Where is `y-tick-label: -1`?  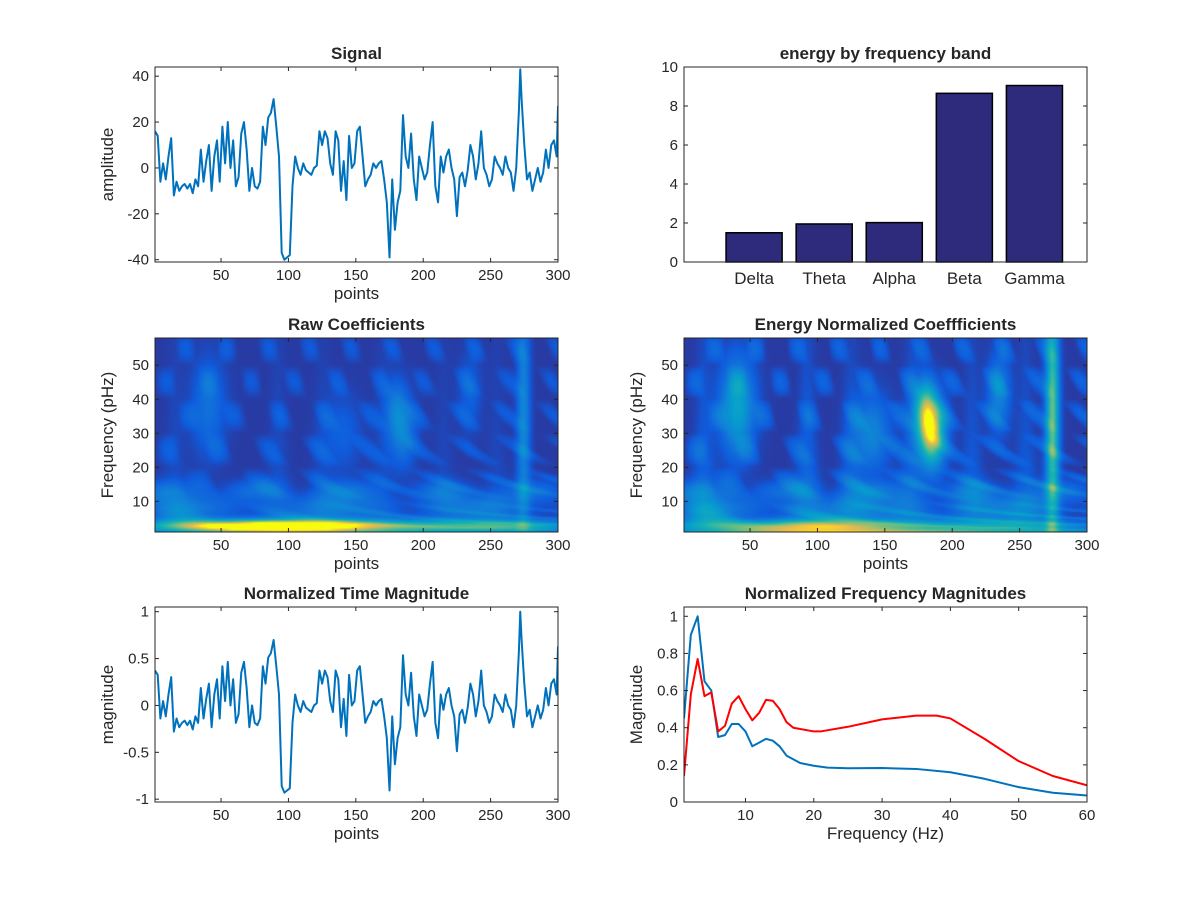 y-tick-label: -1 is located at coordinates (142, 799).